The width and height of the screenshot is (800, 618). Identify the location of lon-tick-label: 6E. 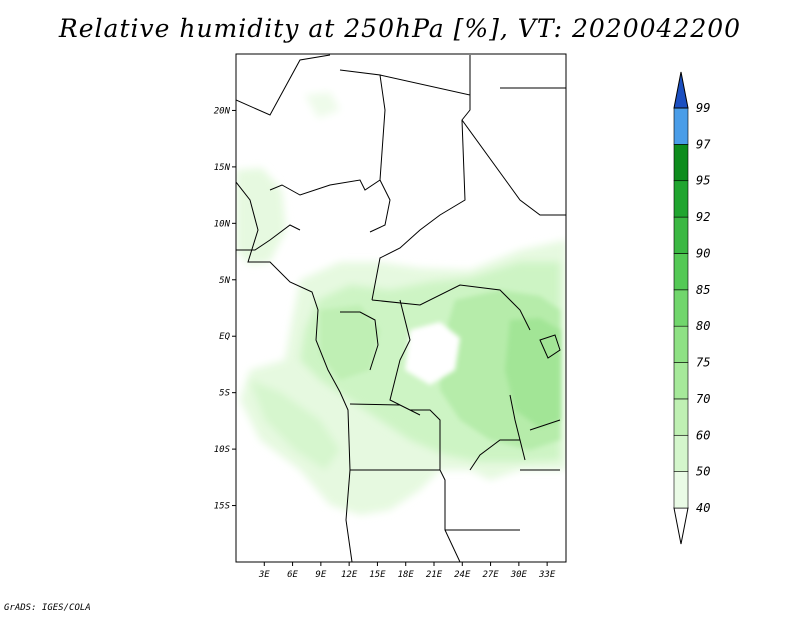
(292, 575).